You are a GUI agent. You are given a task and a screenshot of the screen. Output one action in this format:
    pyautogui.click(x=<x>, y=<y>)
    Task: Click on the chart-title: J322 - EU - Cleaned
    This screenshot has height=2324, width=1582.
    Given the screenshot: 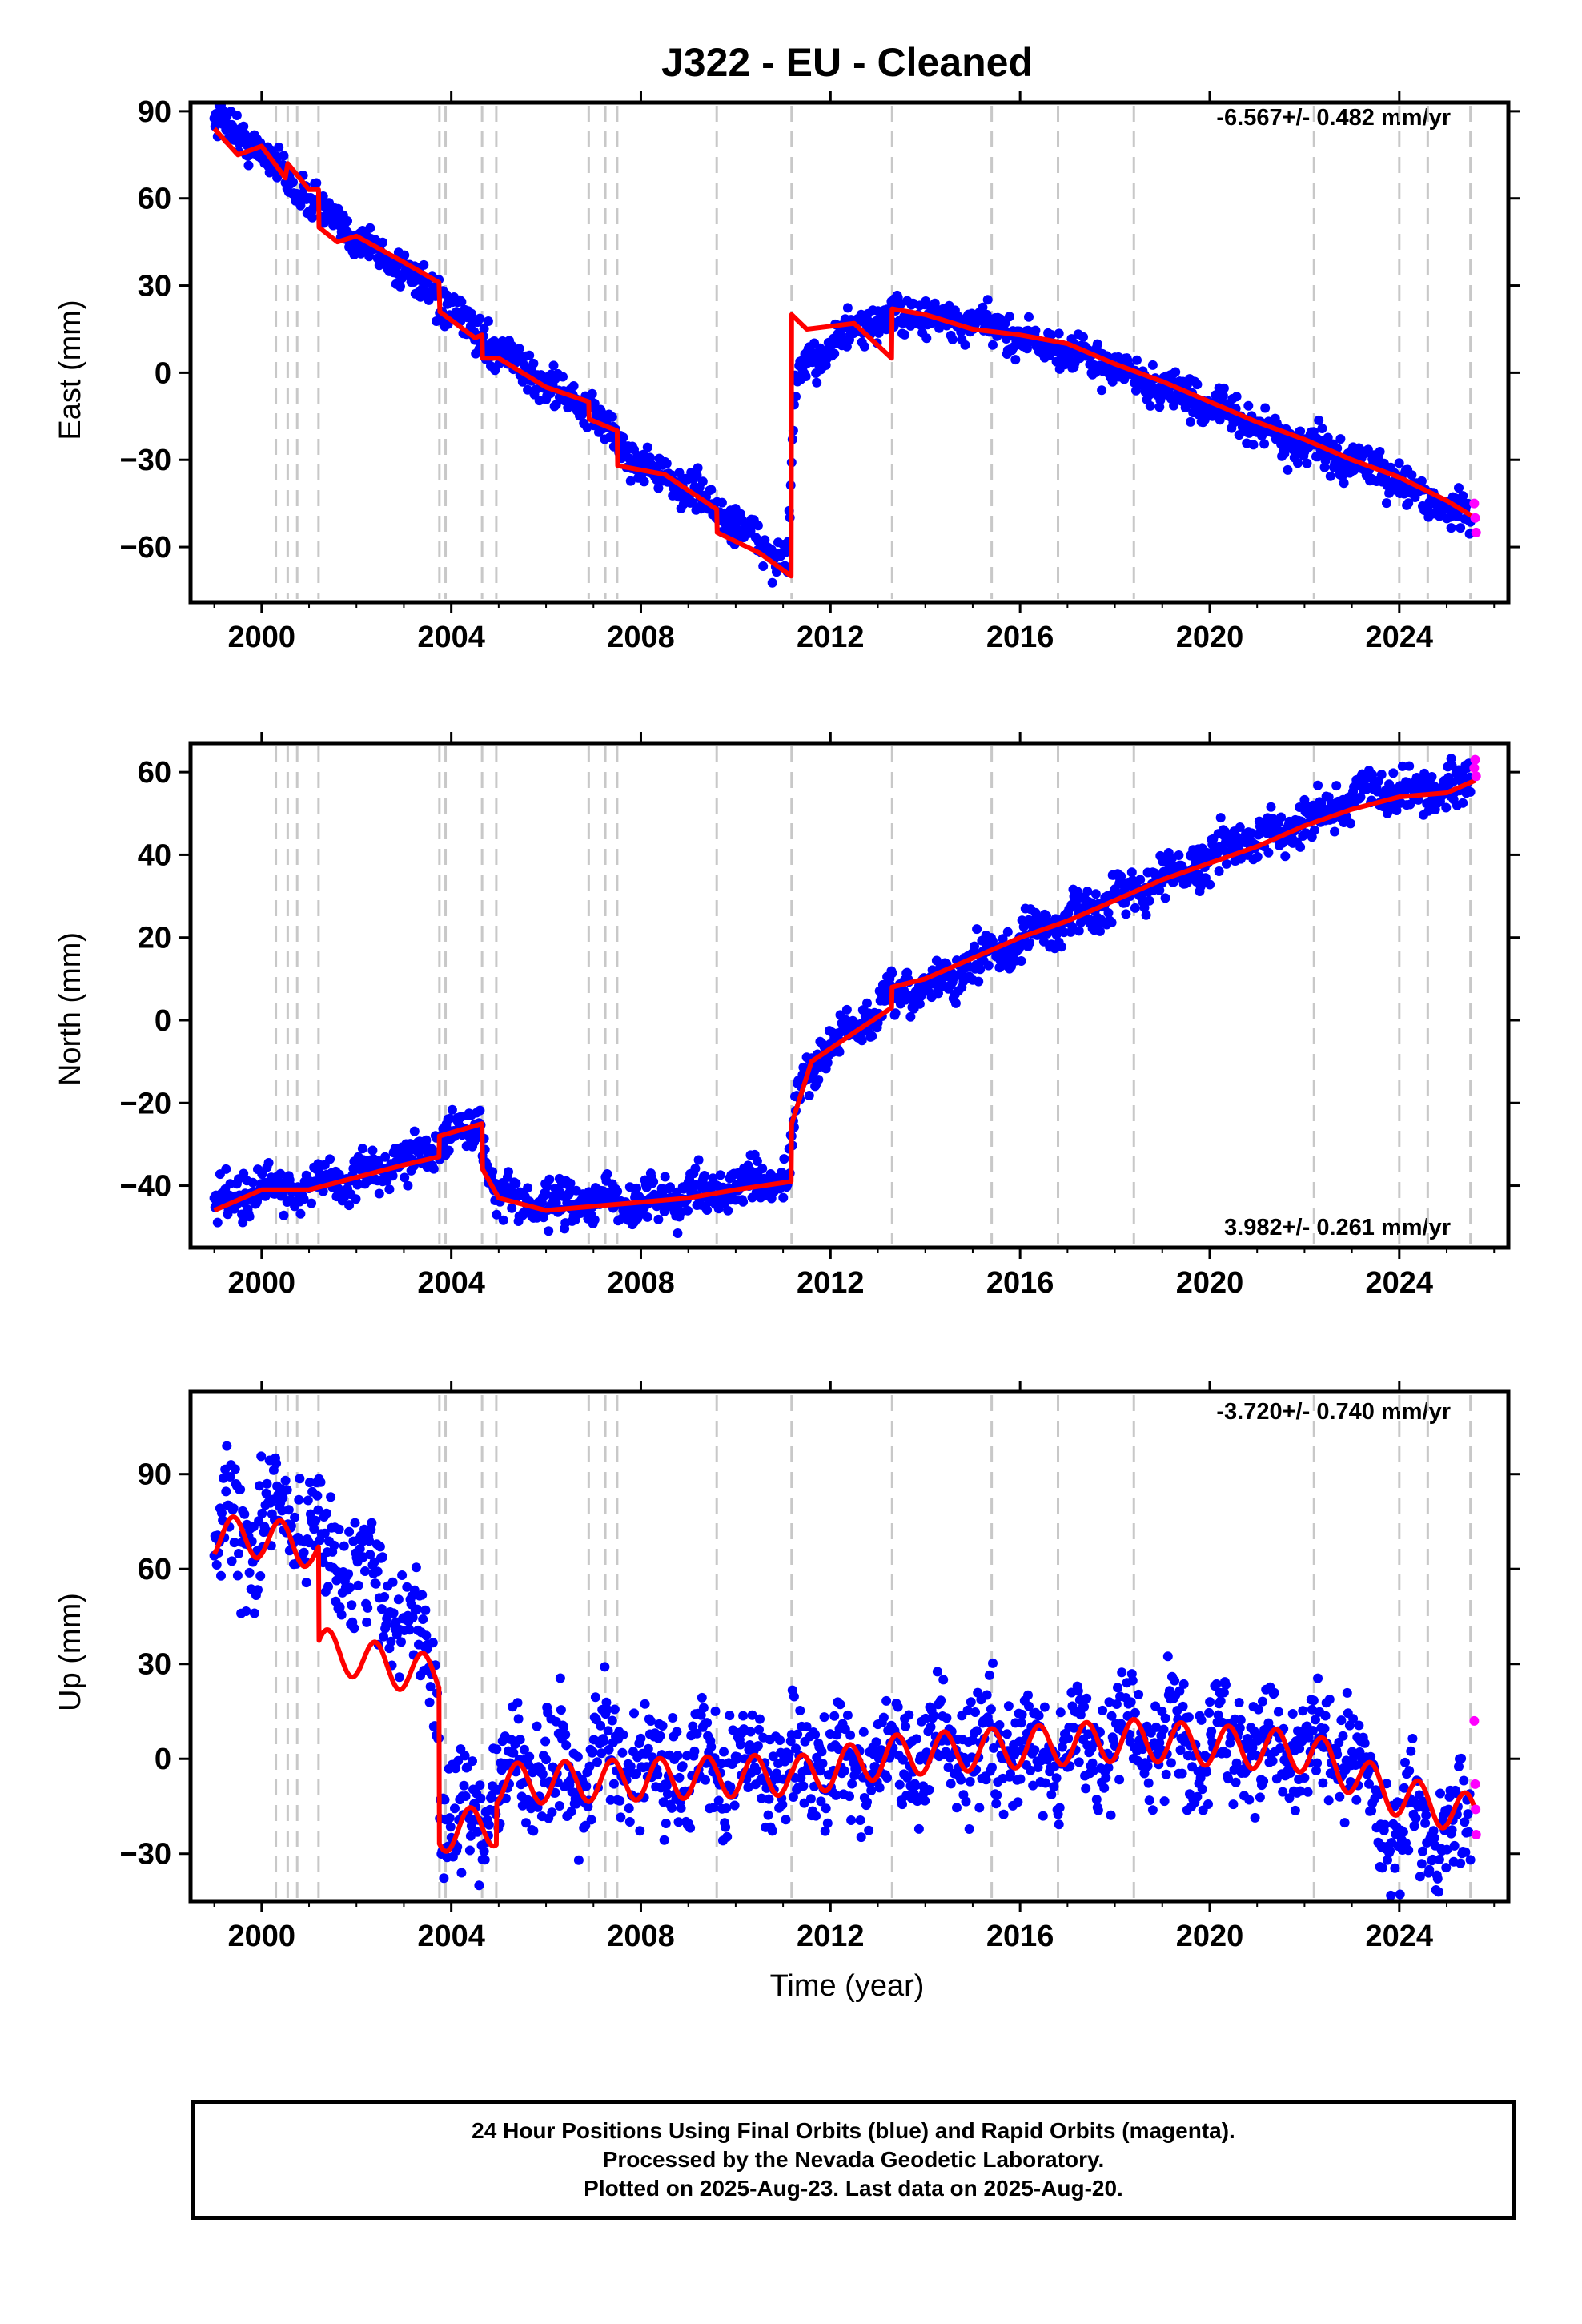 What is the action you would take?
    pyautogui.click(x=847, y=62)
    